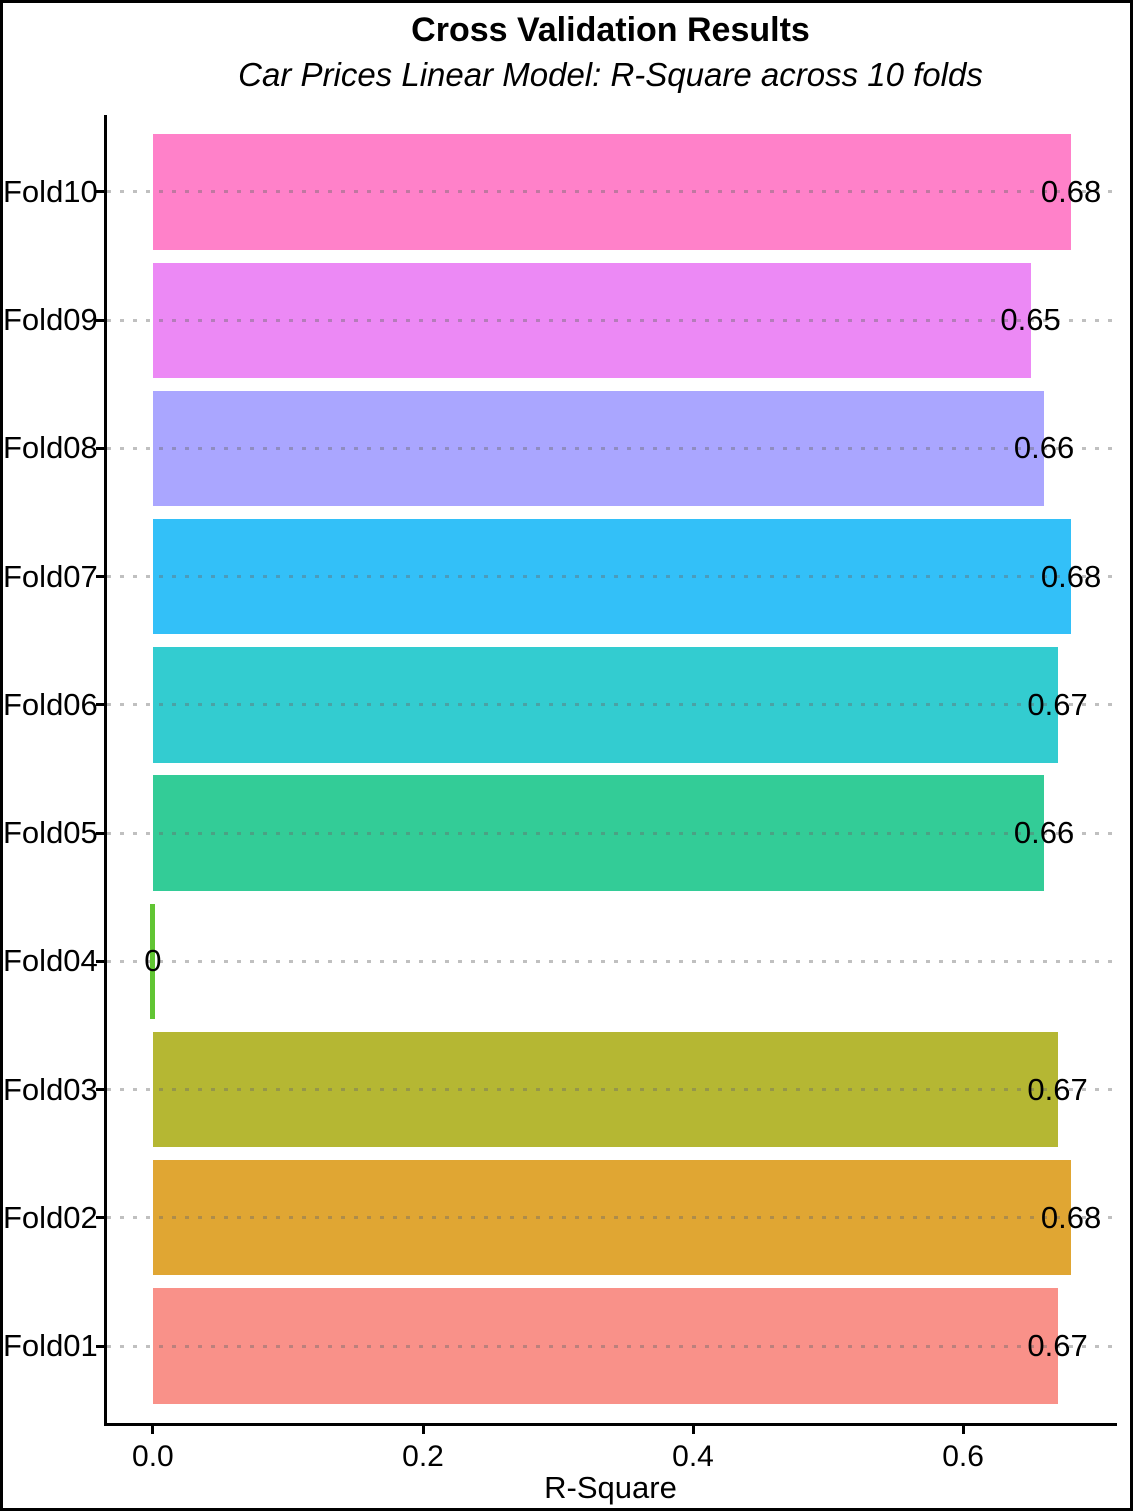  What do you see at coordinates (50, 191) in the screenshot?
I see `y-axis-tick-label: Fold10` at bounding box center [50, 191].